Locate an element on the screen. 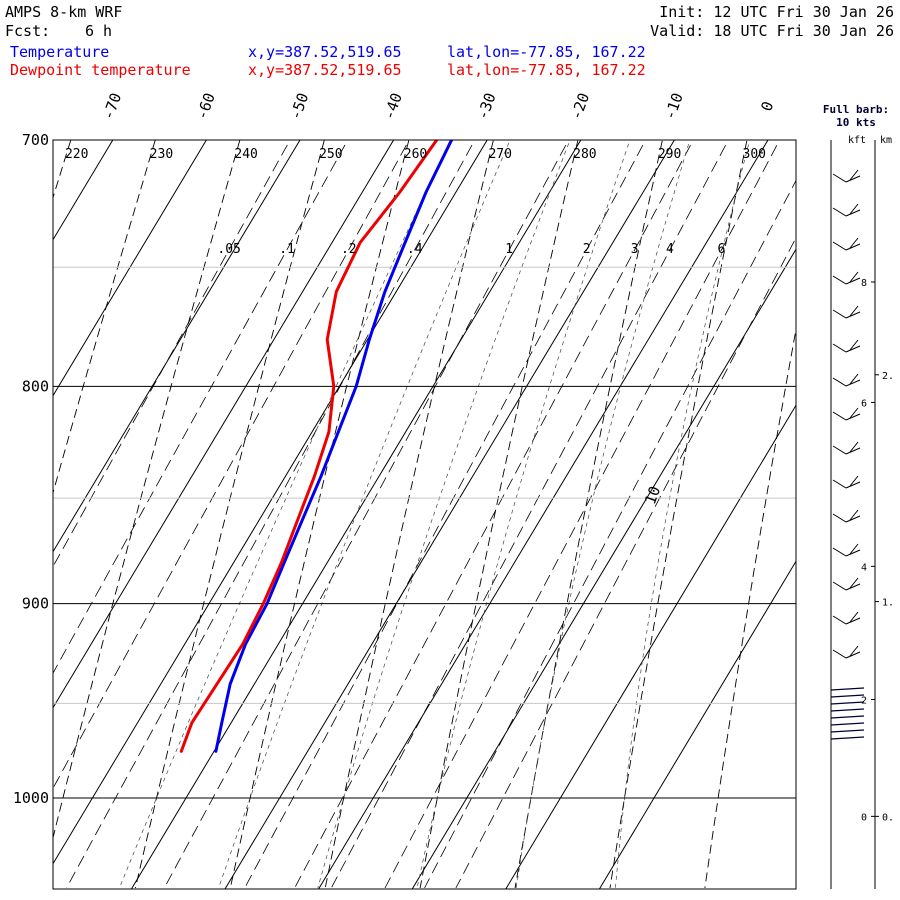 Image resolution: width=900 pixels, height=900 pixels. barb-legend-line2: 10 kts is located at coordinates (856, 122).